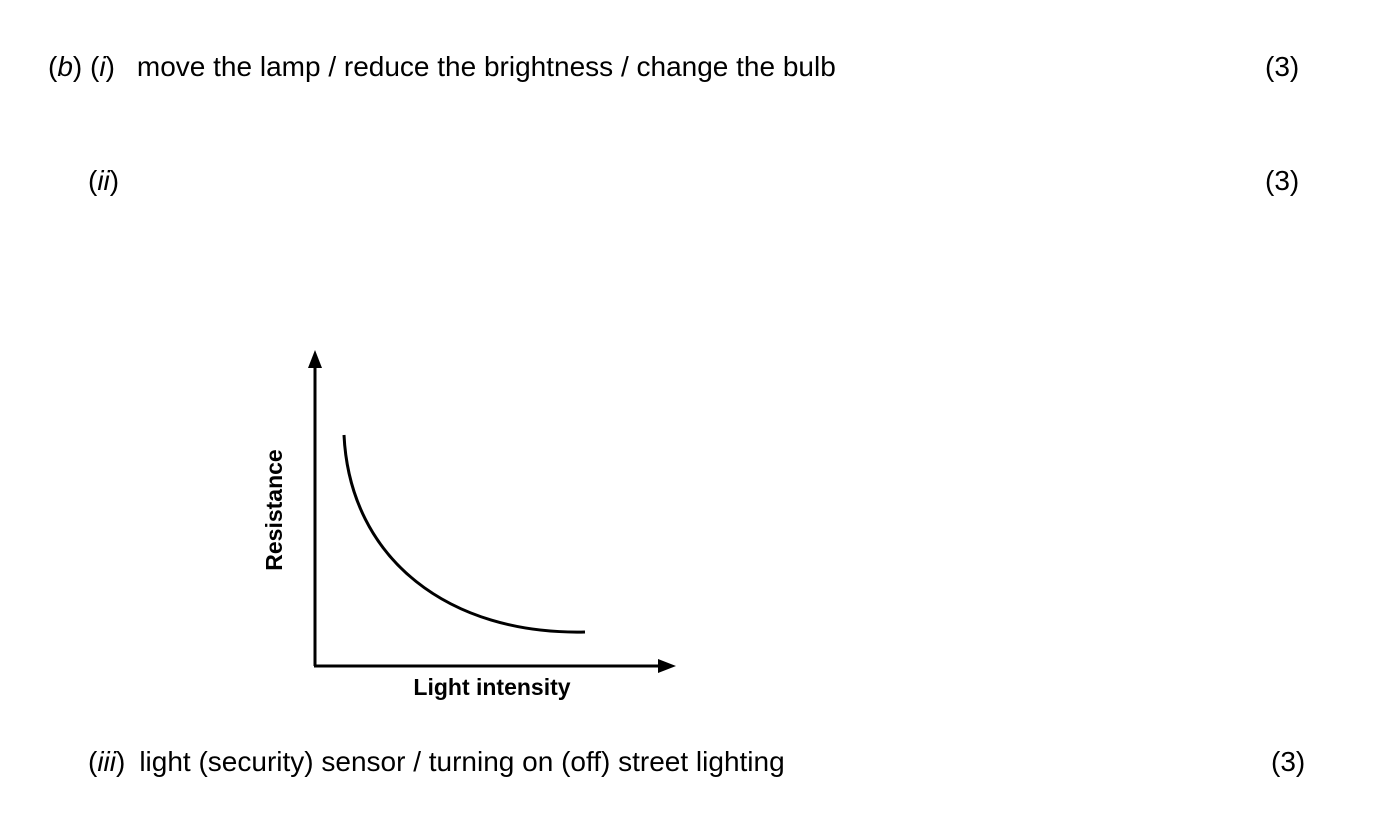  I want to click on answer-b-ii: (ii), so click(103, 181).